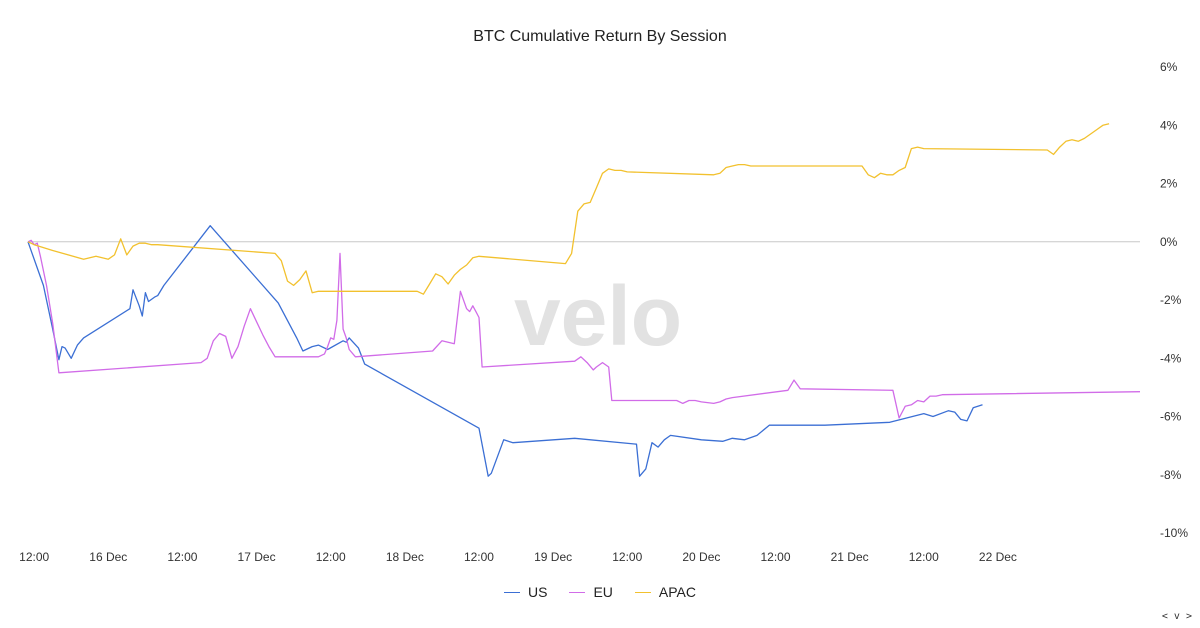  What do you see at coordinates (600, 36) in the screenshot?
I see `chart-title: BTC Cumulative Return By Session` at bounding box center [600, 36].